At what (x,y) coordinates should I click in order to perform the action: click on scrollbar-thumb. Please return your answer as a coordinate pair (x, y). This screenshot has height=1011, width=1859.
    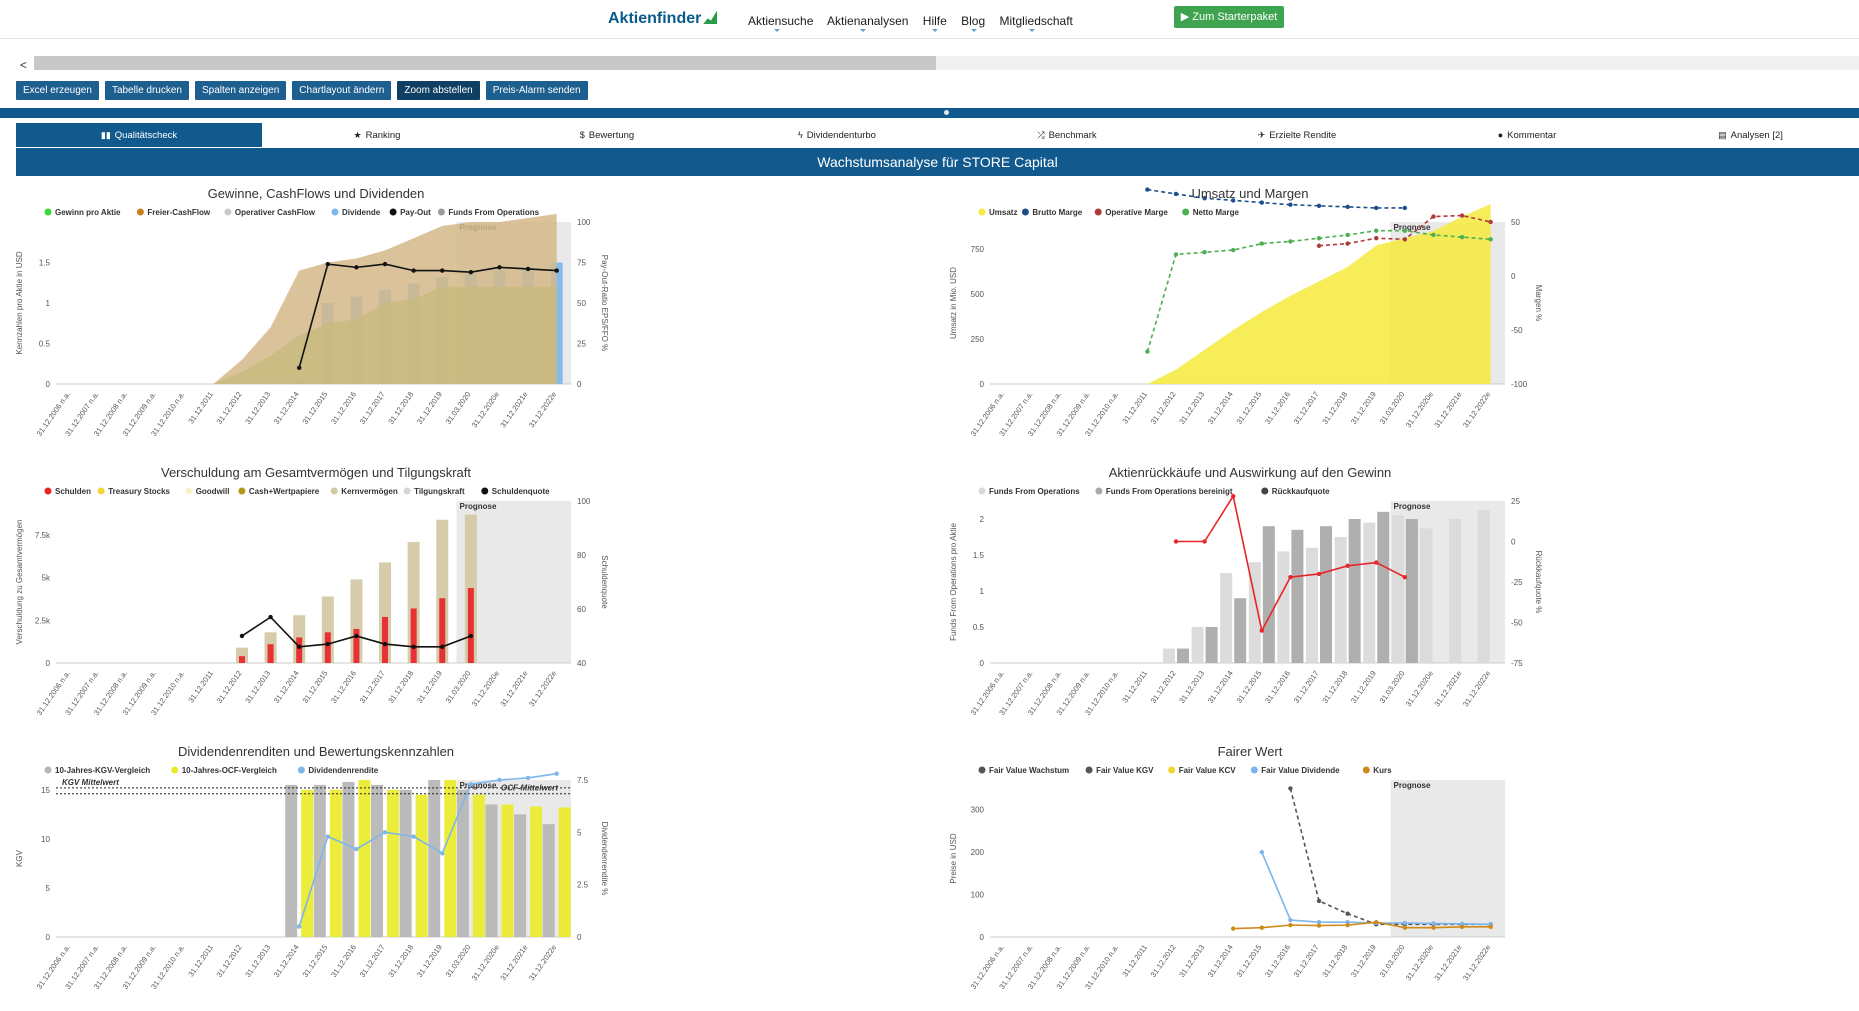
    Looking at the image, I should click on (485, 63).